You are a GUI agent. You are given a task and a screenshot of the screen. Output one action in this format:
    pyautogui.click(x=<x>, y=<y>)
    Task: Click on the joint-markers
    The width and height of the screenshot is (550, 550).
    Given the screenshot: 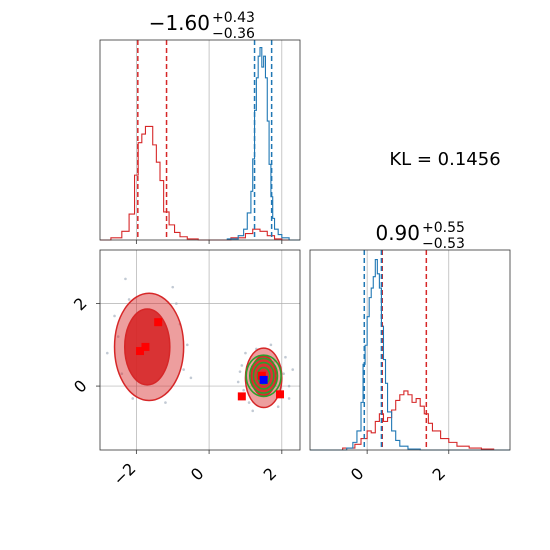 What is the action you would take?
    pyautogui.click(x=210, y=359)
    